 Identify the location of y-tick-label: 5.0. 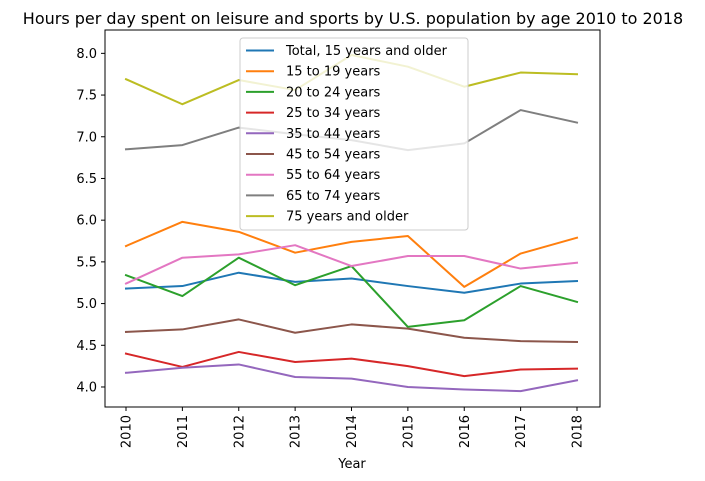
(86, 304).